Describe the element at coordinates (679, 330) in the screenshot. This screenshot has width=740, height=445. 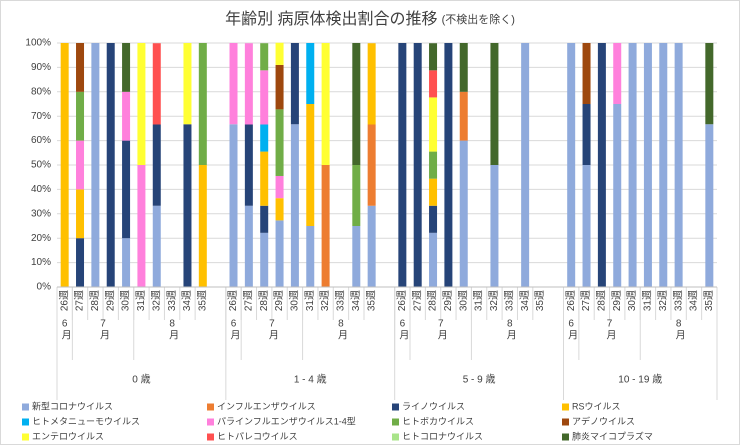
I see `month-label: 8月` at that location.